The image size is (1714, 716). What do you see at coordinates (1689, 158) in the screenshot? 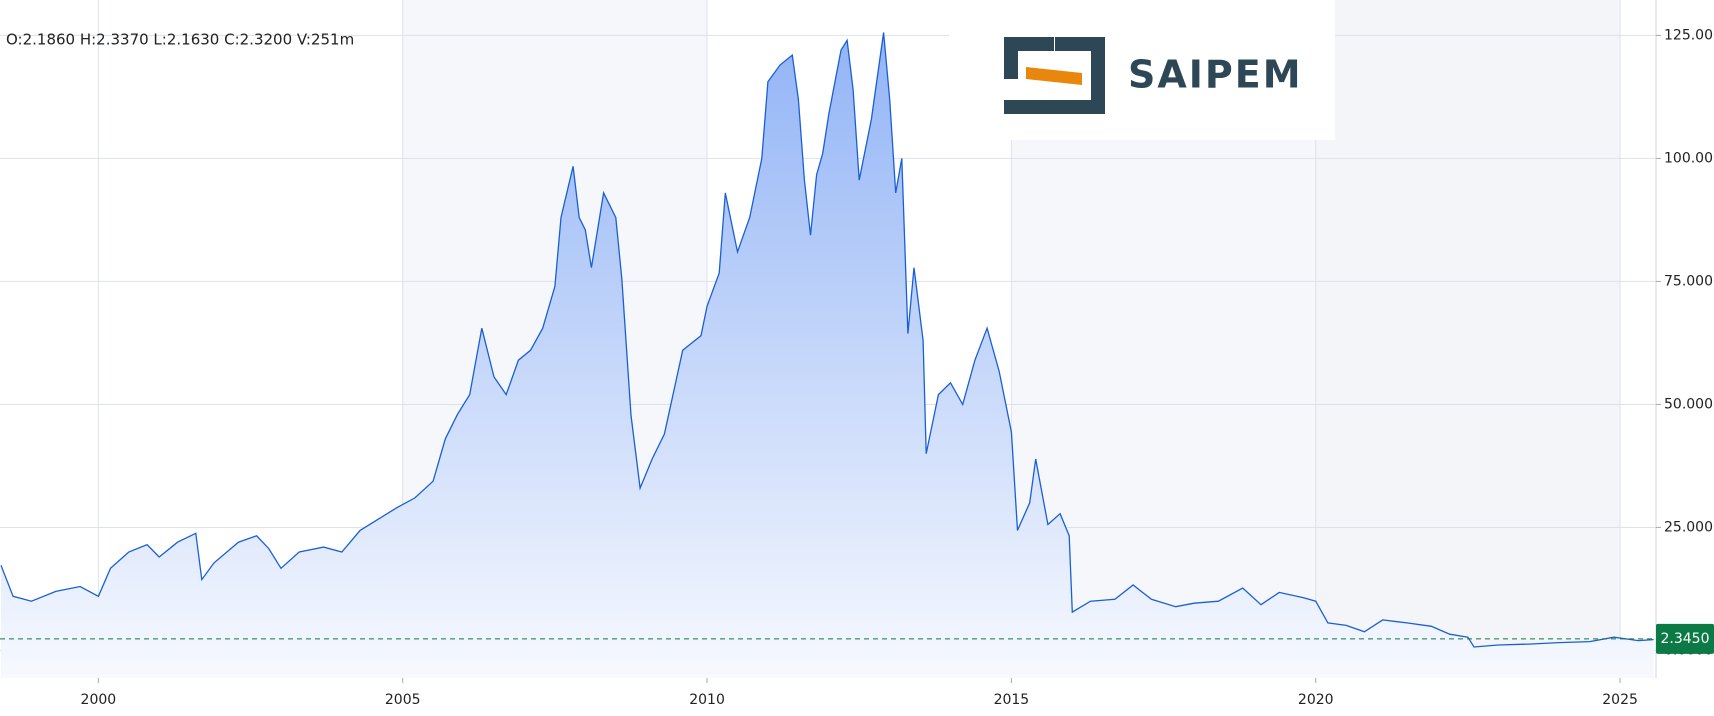
I see `y-tick-label: 100.0000` at bounding box center [1689, 158].